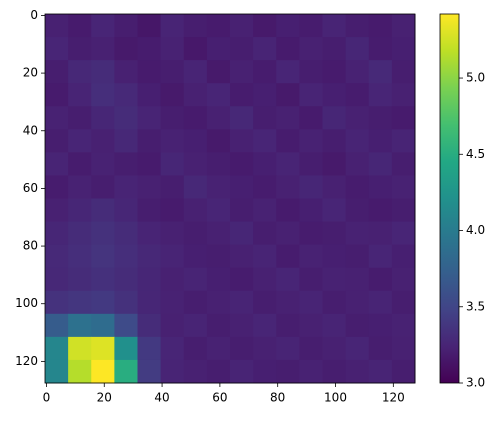  Describe the element at coordinates (475, 306) in the screenshot. I see `colorbar-tick-label: 3.5` at that location.